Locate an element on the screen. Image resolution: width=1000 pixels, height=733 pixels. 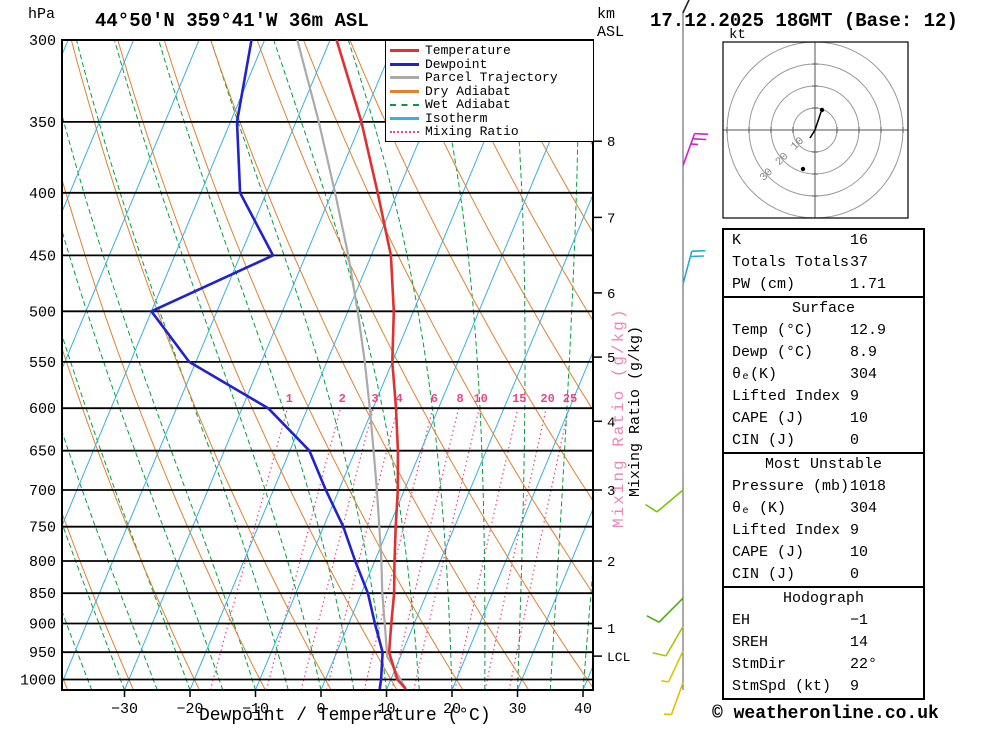
pressure-tick-label: 600 is located at coordinates (42, 409).